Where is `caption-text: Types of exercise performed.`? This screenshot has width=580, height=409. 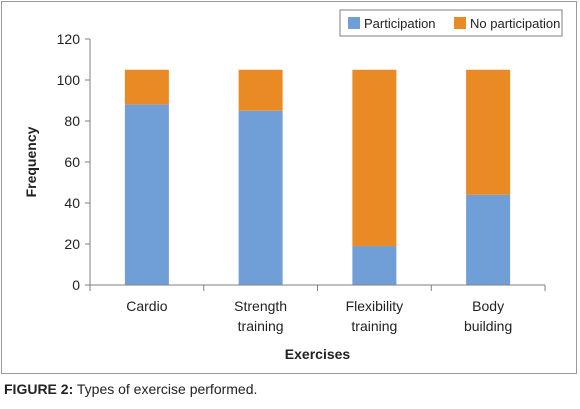
caption-text: Types of exercise performed. is located at coordinates (167, 389).